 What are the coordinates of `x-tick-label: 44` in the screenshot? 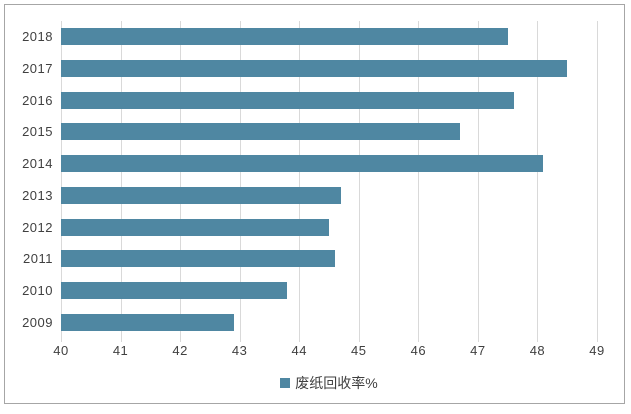 It's located at (299, 350).